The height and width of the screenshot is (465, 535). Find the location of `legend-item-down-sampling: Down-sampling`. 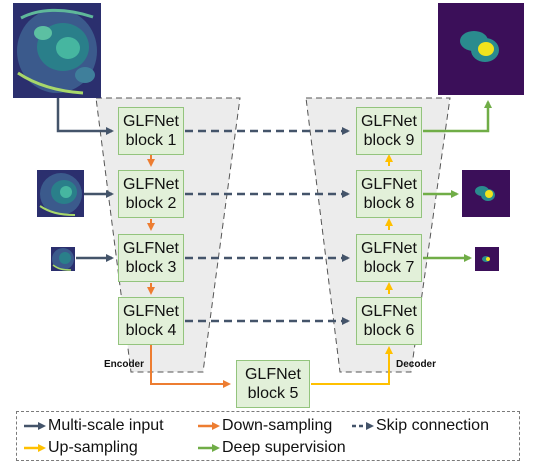

legend-item-down-sampling: Down-sampling is located at coordinates (264, 426).